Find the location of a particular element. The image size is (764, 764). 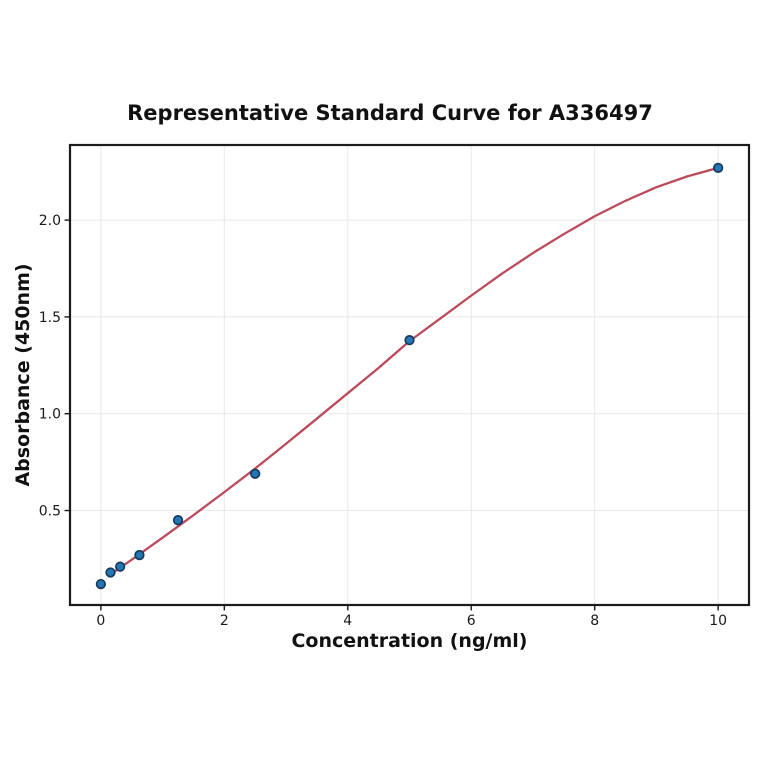

x-tick-label: 4 is located at coordinates (347, 621).